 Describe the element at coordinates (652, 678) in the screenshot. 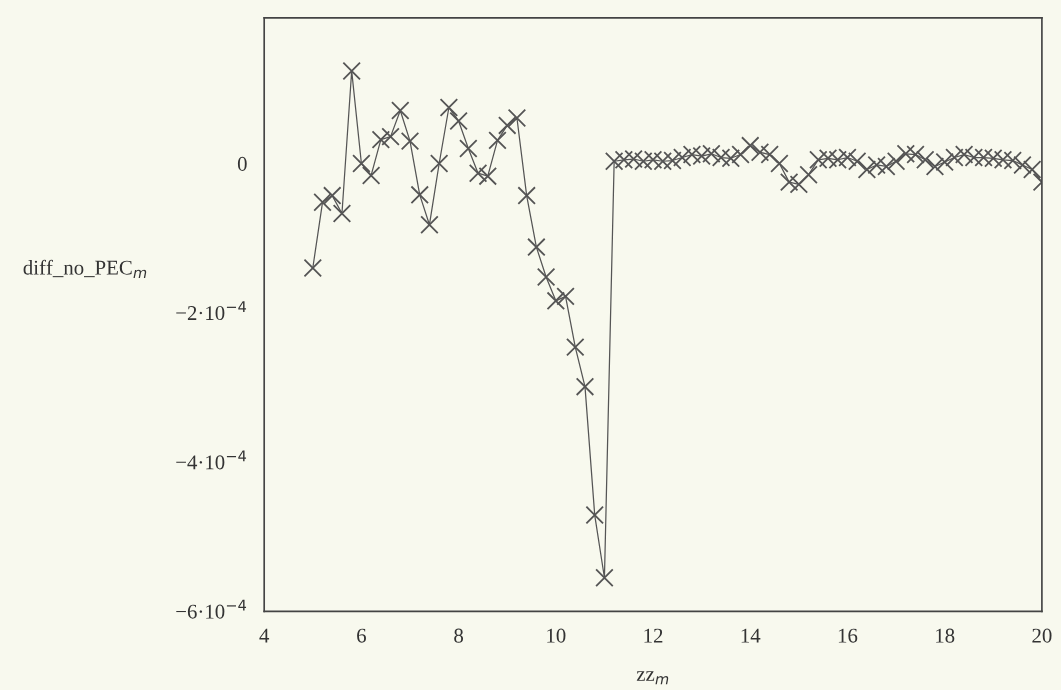

I see `x-axis-title: zz$_{m}$` at that location.